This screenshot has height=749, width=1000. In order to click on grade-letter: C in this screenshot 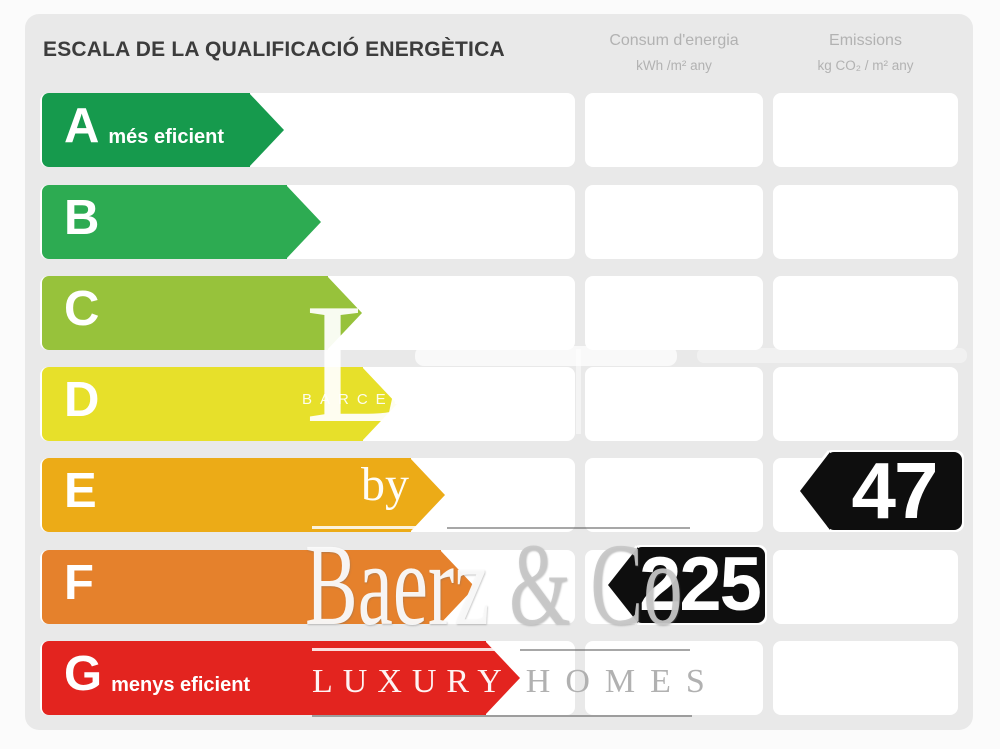, I will do `click(82, 309)`.